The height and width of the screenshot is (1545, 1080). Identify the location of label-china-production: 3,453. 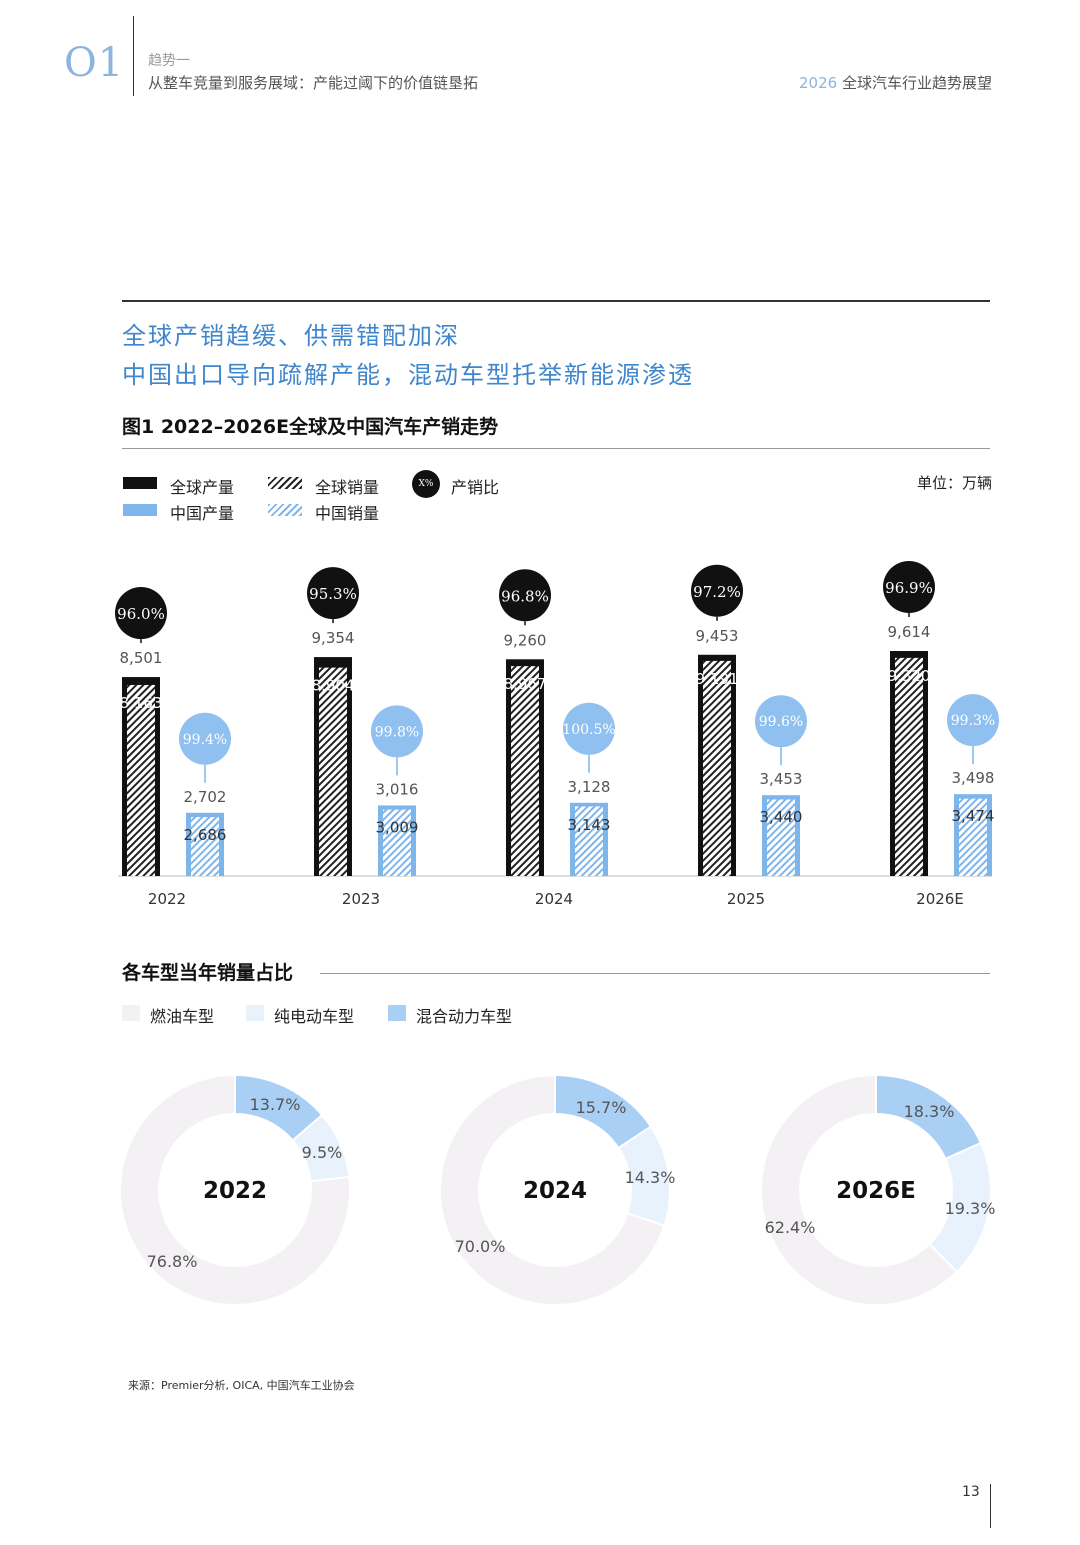
(781, 779).